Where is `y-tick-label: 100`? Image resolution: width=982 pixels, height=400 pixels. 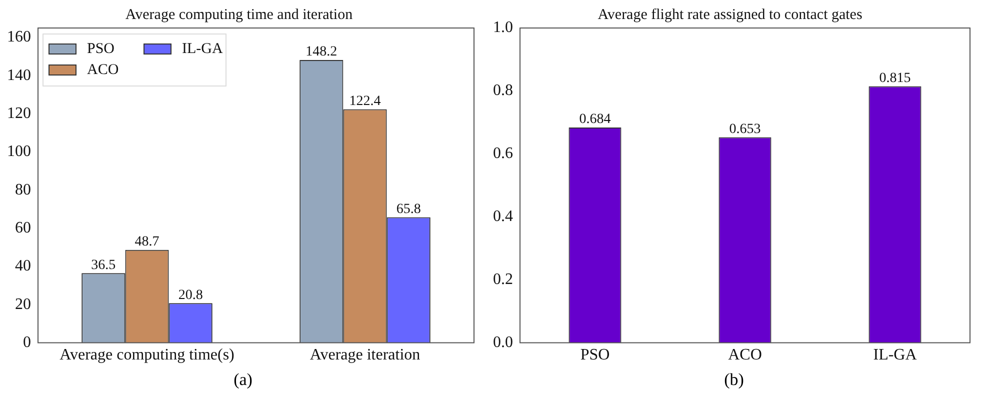 y-tick-label: 100 is located at coordinates (19, 151).